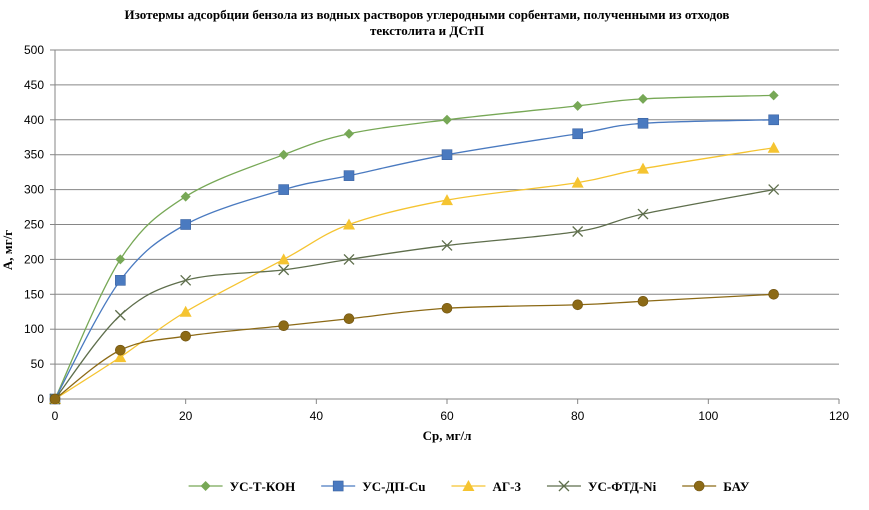  What do you see at coordinates (7, 250) in the screenshot?
I see `y-axis-label: А, мг/г` at bounding box center [7, 250].